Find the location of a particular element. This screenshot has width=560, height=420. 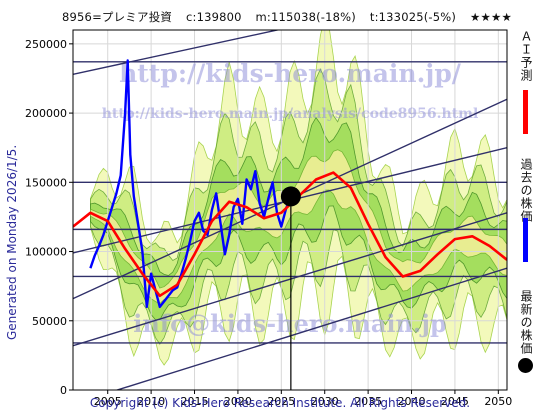

x-tick-label-2030: 2030 is located at coordinates (325, 401).